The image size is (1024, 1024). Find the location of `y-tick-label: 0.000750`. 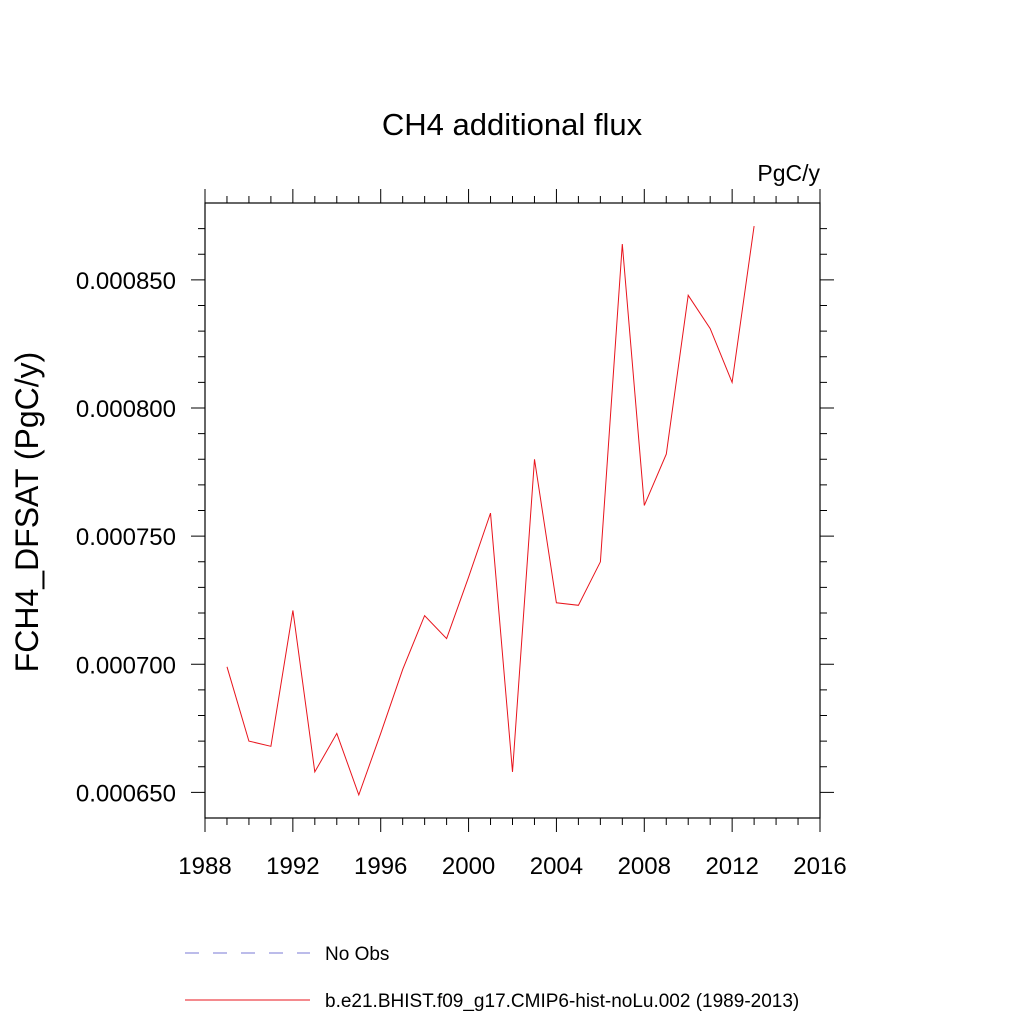

y-tick-label: 0.000750 is located at coordinates (126, 537).